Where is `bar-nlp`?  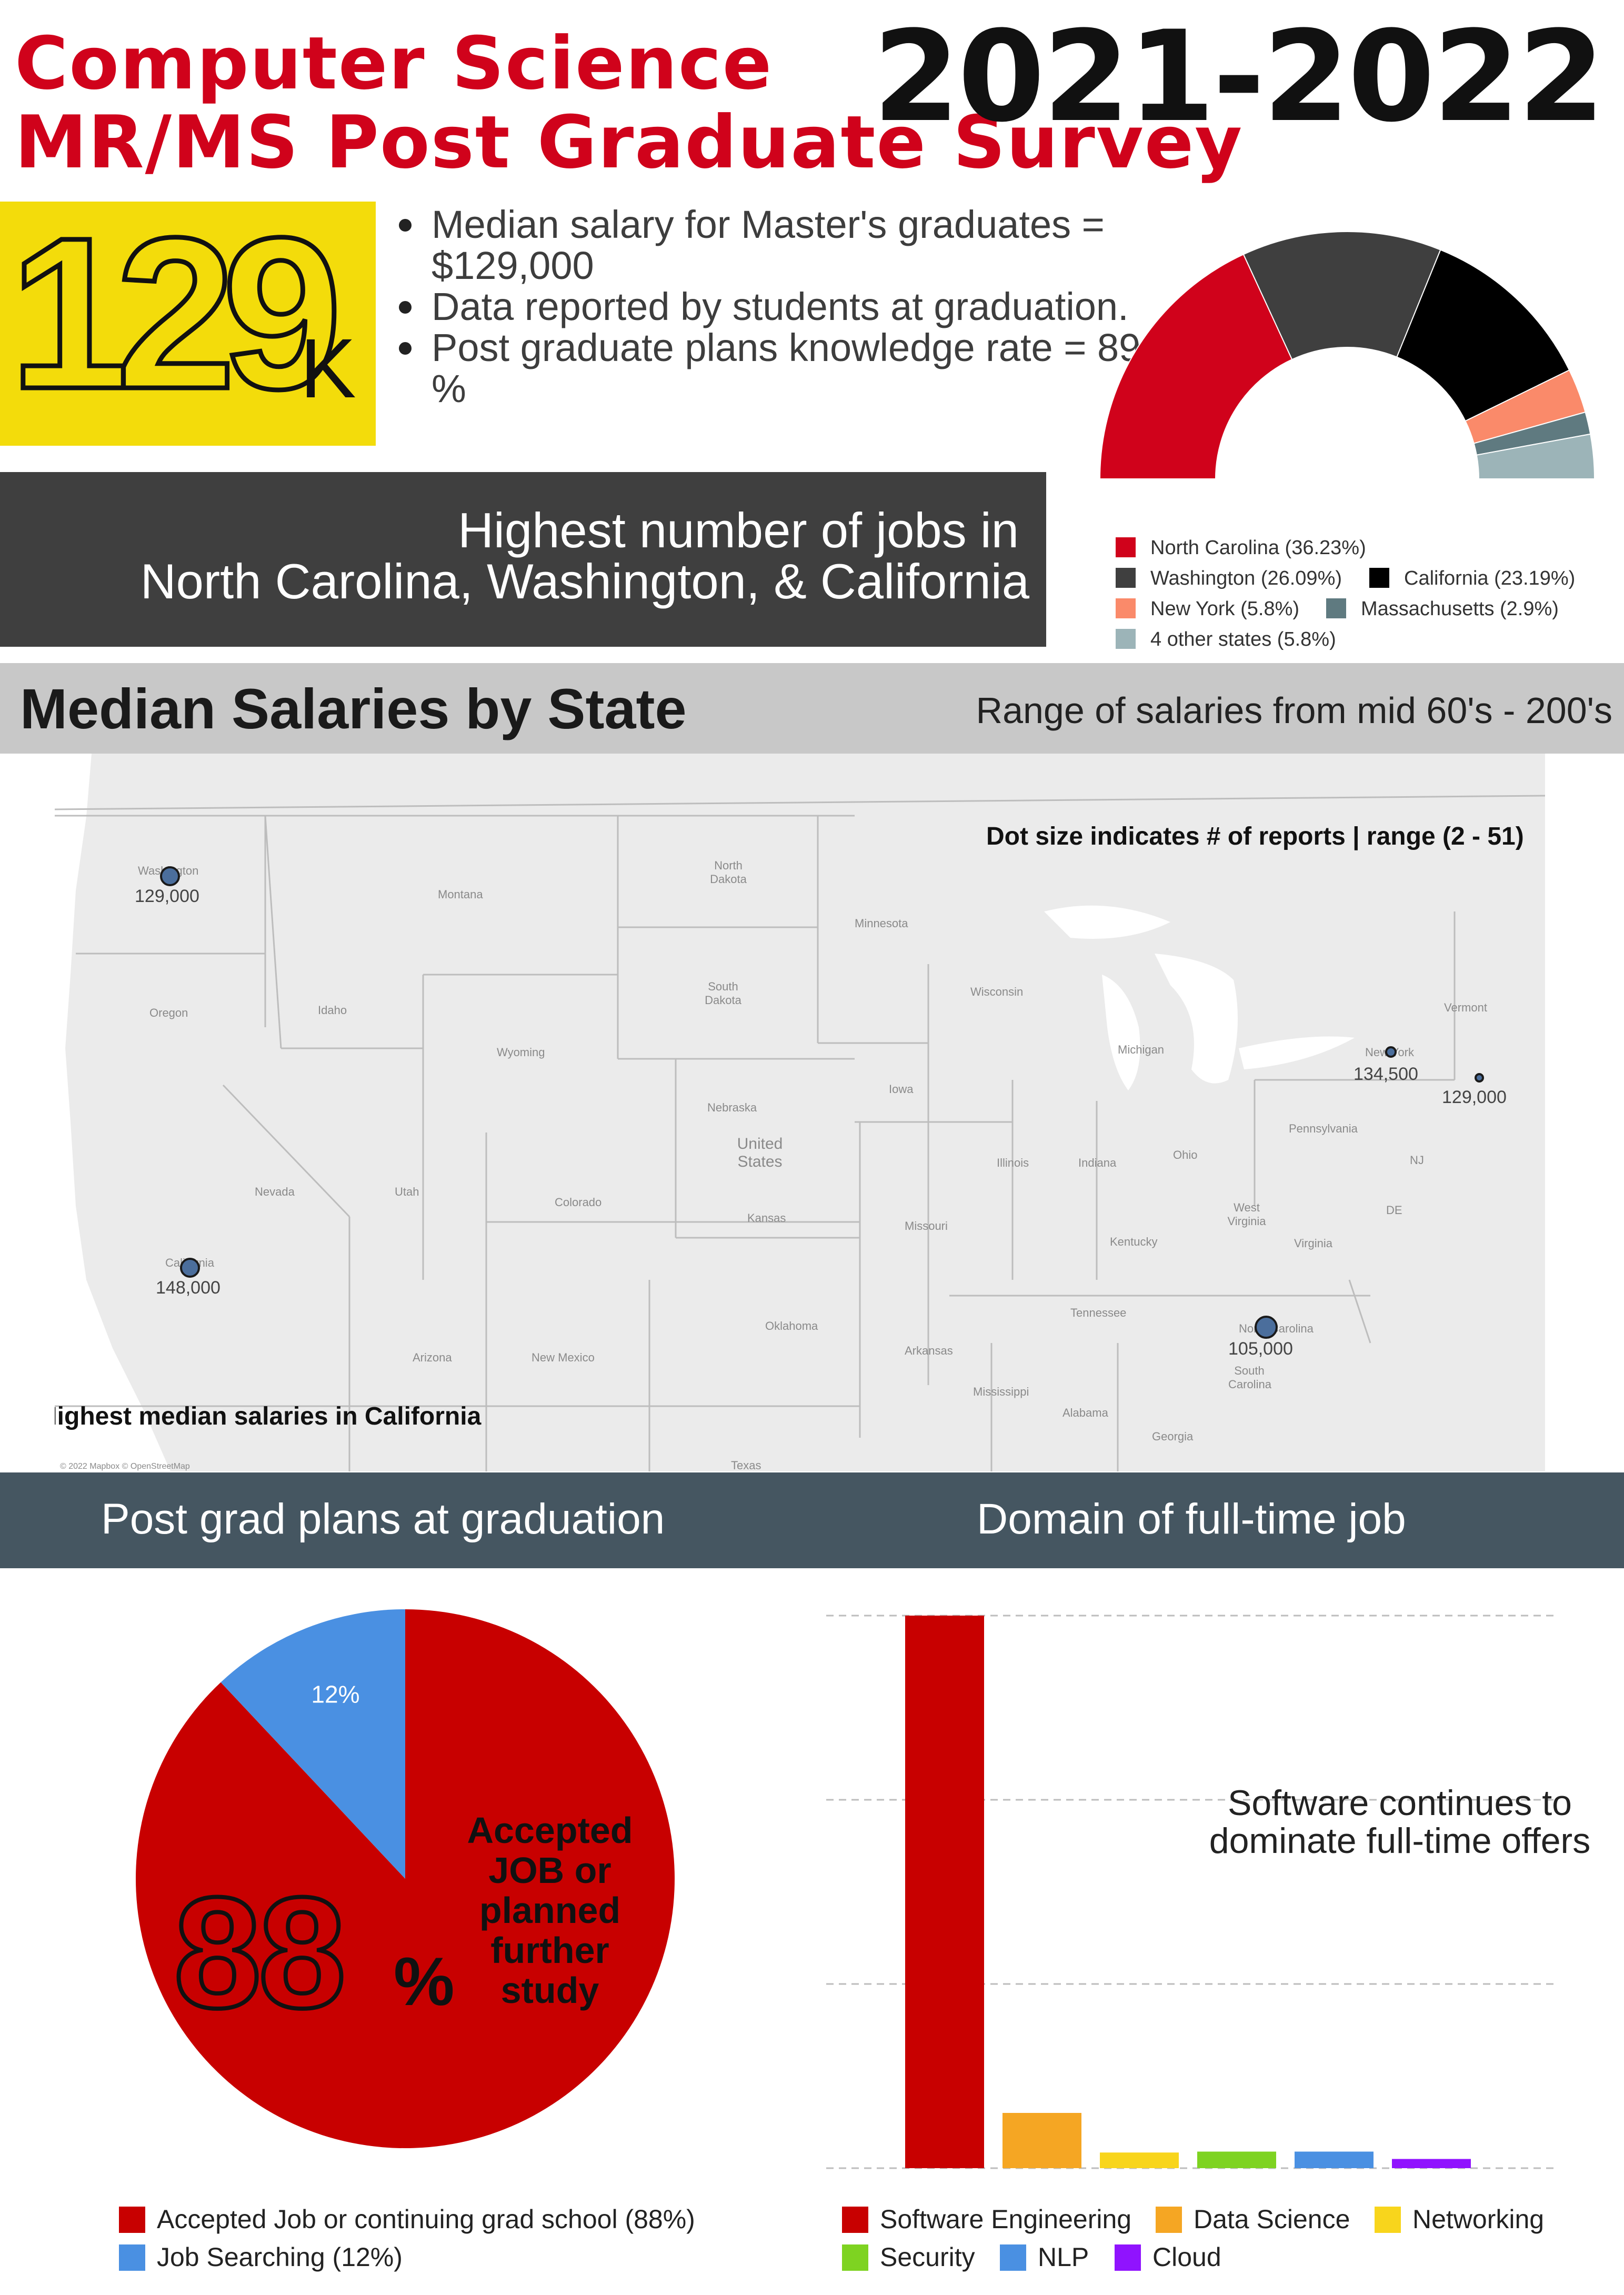 bar-nlp is located at coordinates (1334, 2160).